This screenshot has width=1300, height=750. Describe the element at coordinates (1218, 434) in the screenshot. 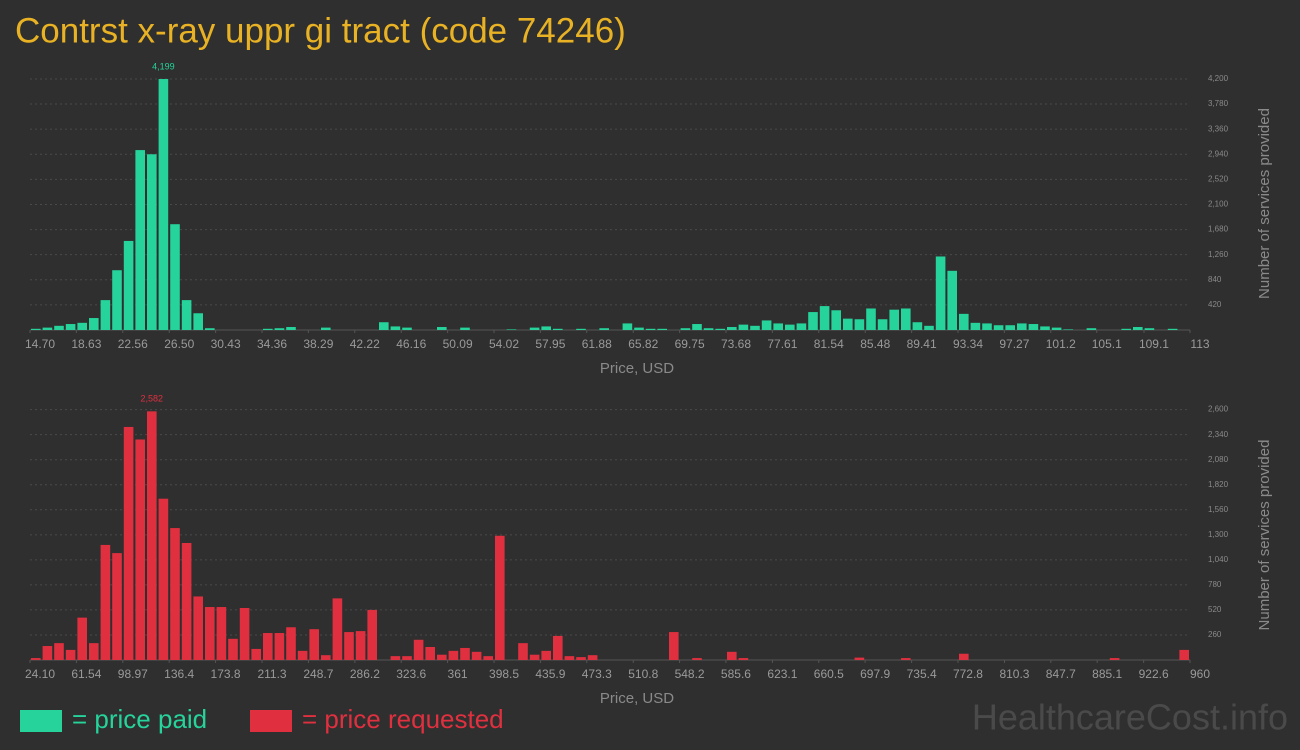

I see `y-tick-label: 2,340` at that location.